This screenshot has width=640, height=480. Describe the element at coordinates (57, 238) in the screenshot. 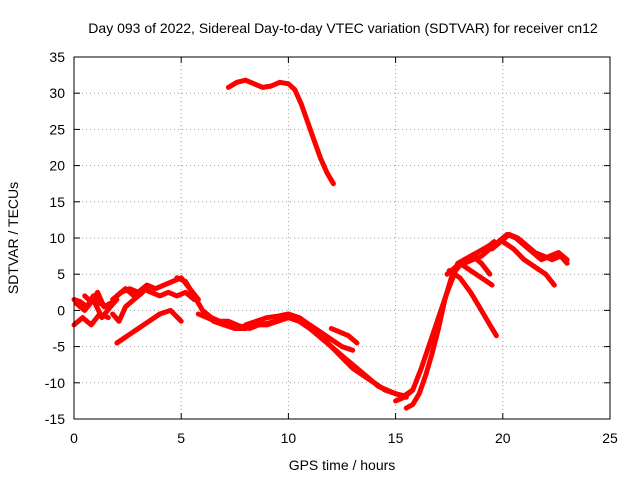

I see `y-tick-label: 10` at that location.